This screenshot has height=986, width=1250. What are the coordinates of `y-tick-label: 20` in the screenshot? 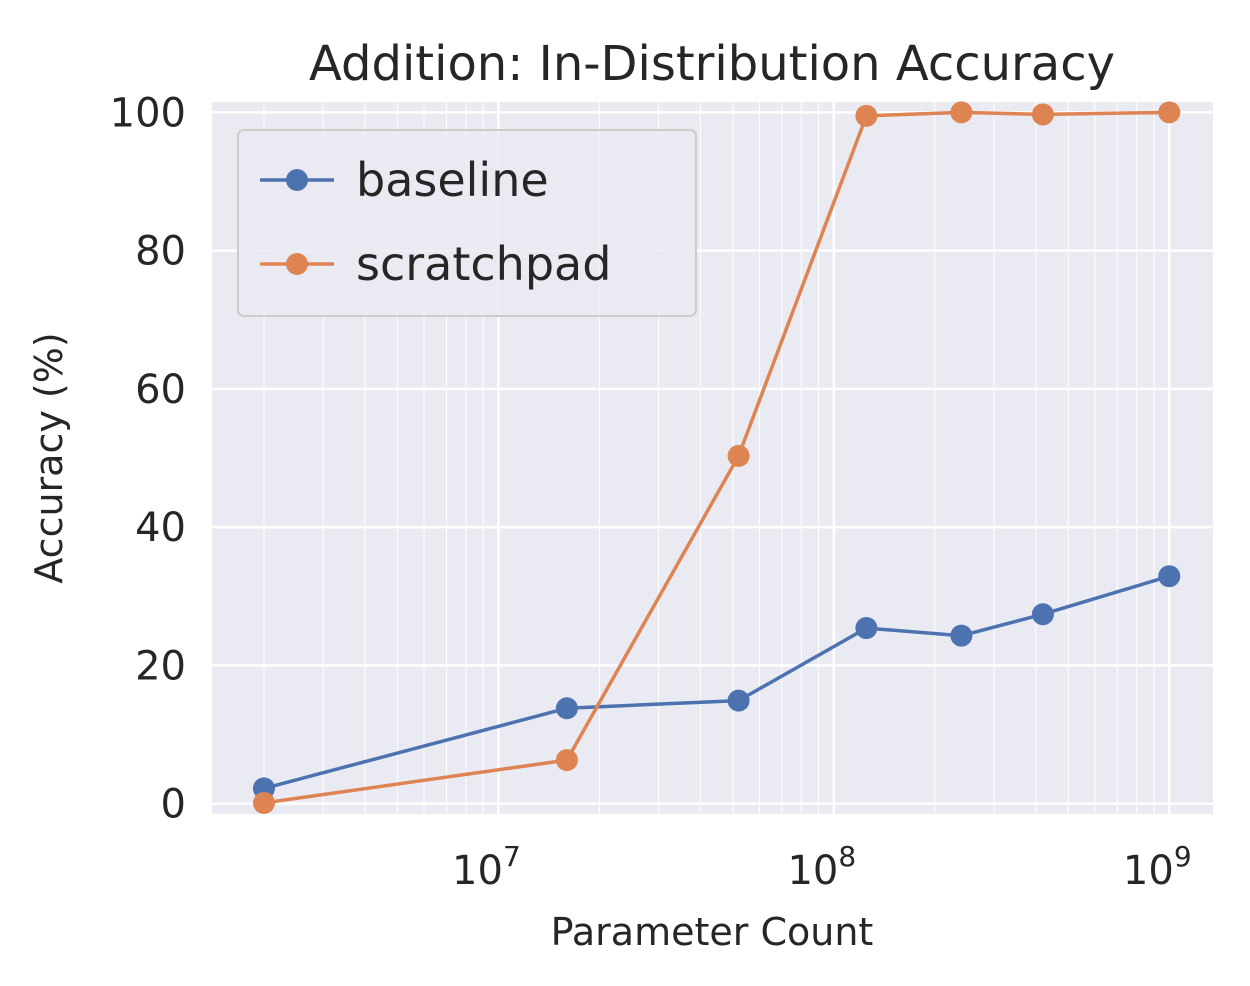 It's located at (160, 666).